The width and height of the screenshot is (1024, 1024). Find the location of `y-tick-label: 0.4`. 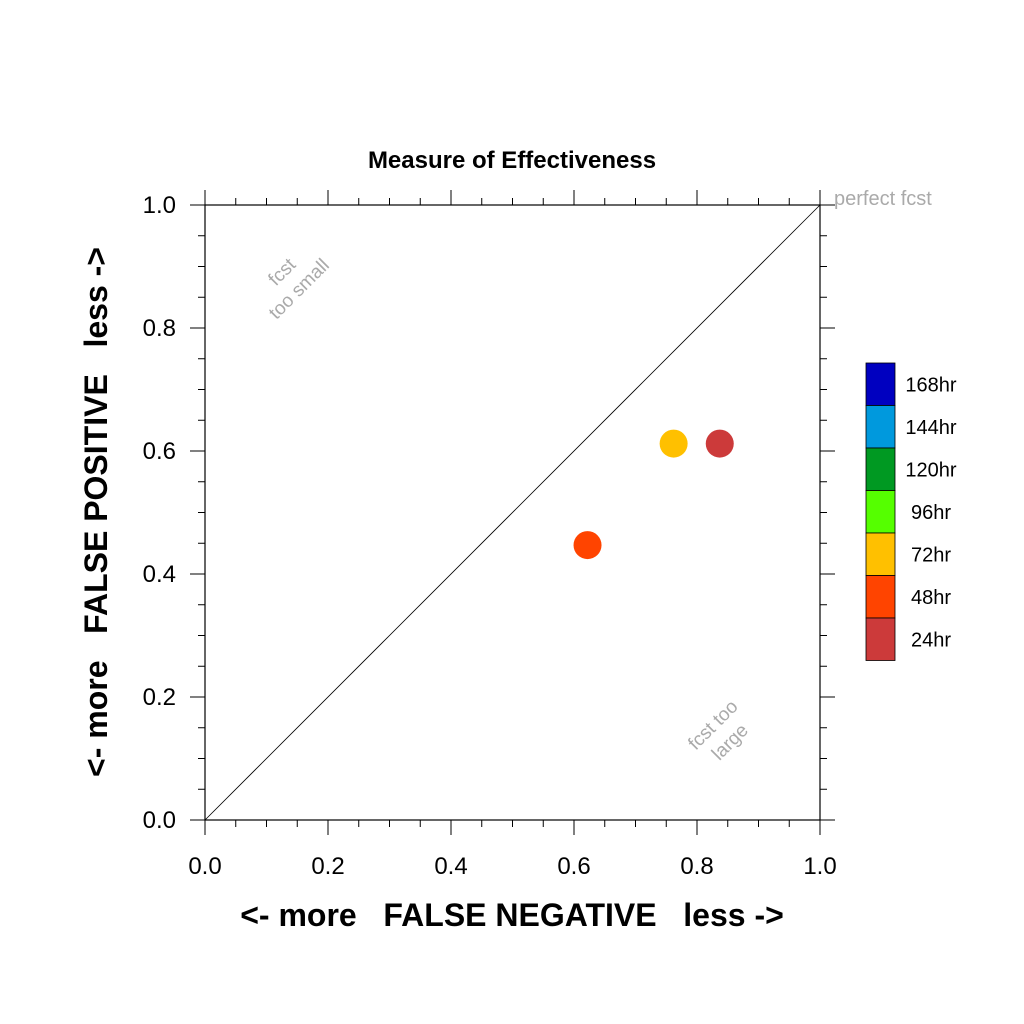

y-tick-label: 0.4 is located at coordinates (159, 574).